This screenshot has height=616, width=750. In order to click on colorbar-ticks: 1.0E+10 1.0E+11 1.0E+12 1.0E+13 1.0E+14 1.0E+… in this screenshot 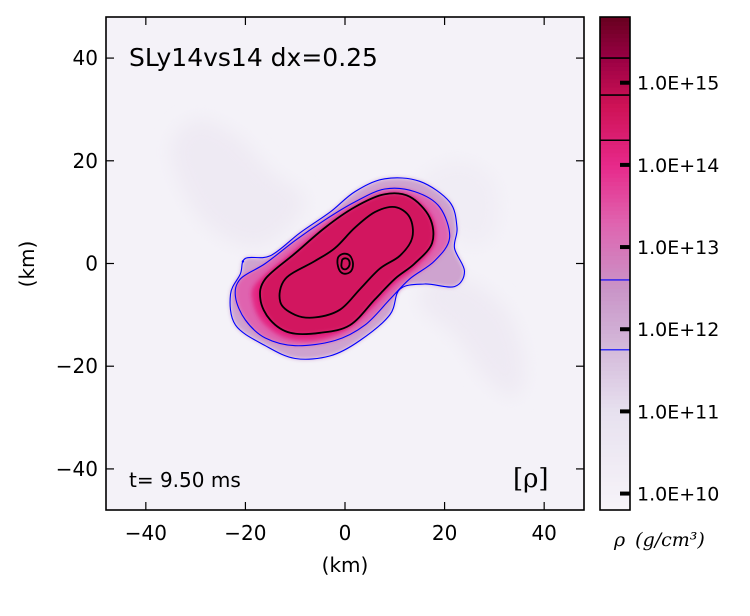, I will do `click(669, 289)`.